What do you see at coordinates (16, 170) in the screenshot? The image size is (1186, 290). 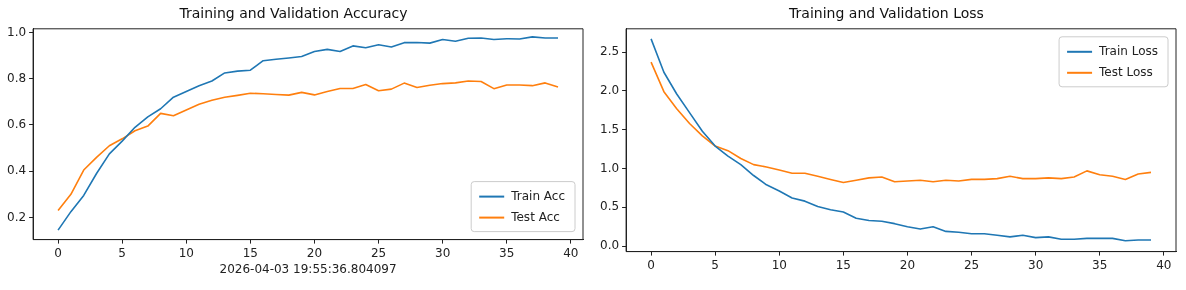 I see `y-tick-label: 0.4` at bounding box center [16, 170].